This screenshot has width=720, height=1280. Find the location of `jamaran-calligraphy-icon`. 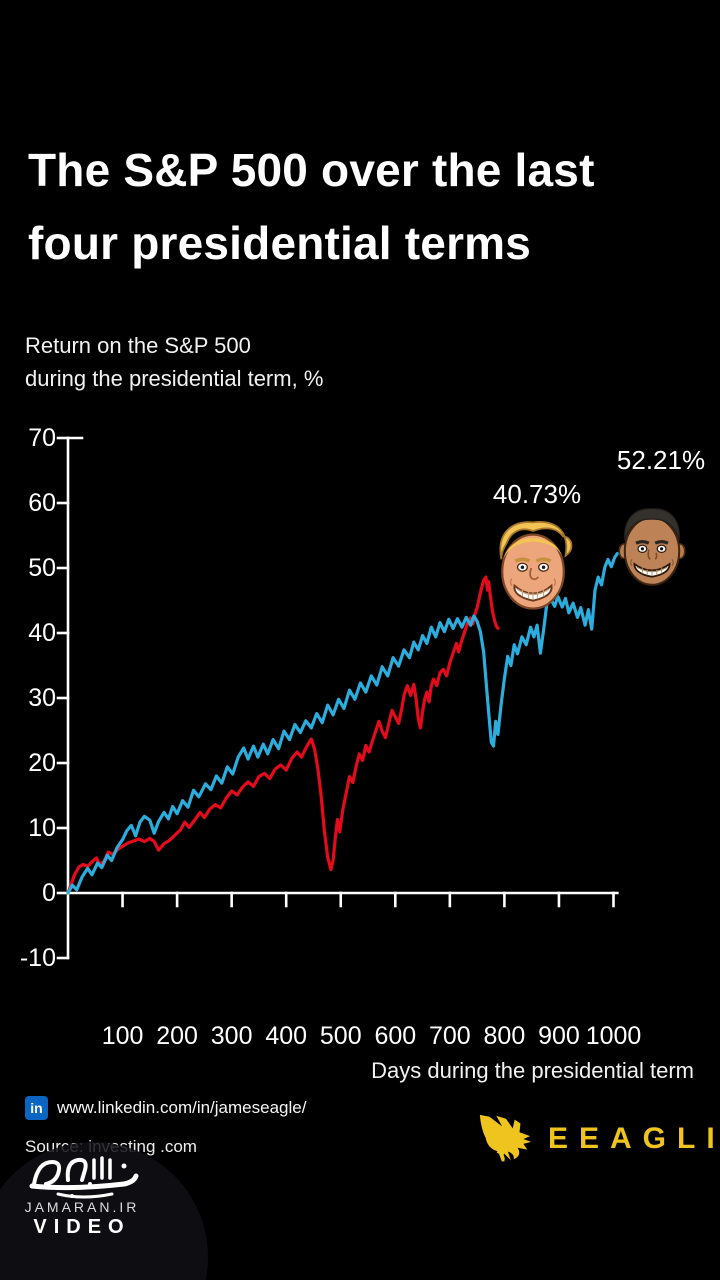

jamaran-calligraphy-icon is located at coordinates (84, 1177).